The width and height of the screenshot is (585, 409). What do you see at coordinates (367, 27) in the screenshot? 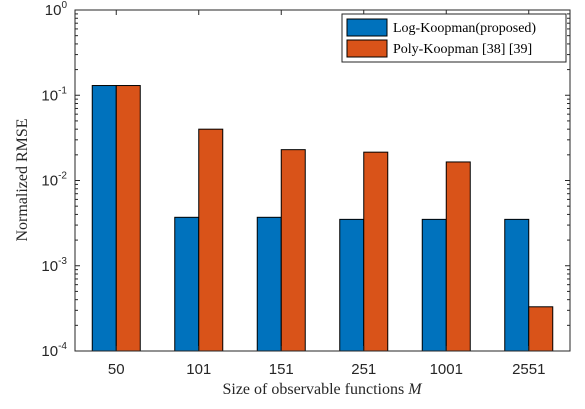
I see `legend-swatch-log-koopman` at bounding box center [367, 27].